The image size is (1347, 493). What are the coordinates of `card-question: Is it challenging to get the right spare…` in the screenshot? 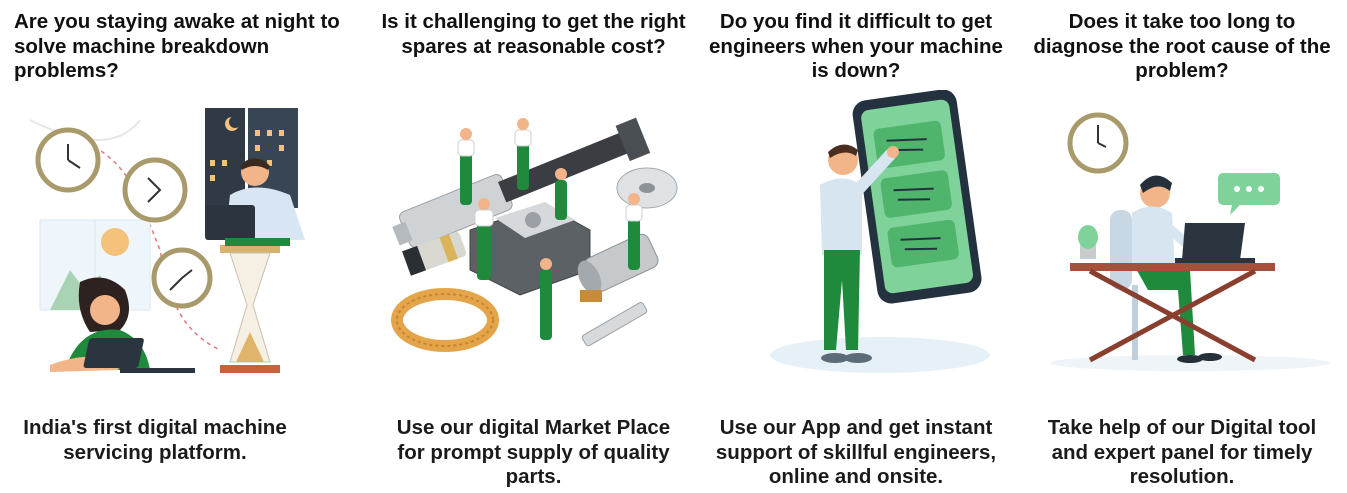 It's located at (533, 34).